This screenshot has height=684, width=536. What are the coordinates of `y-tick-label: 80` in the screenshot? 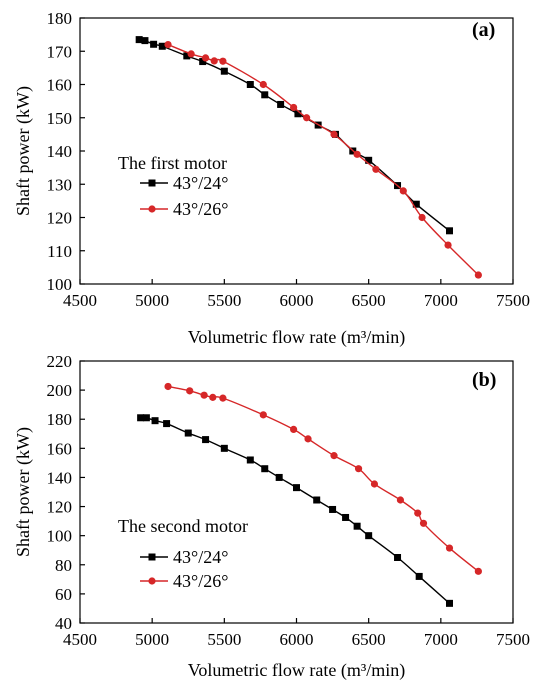 It's located at (63, 565).